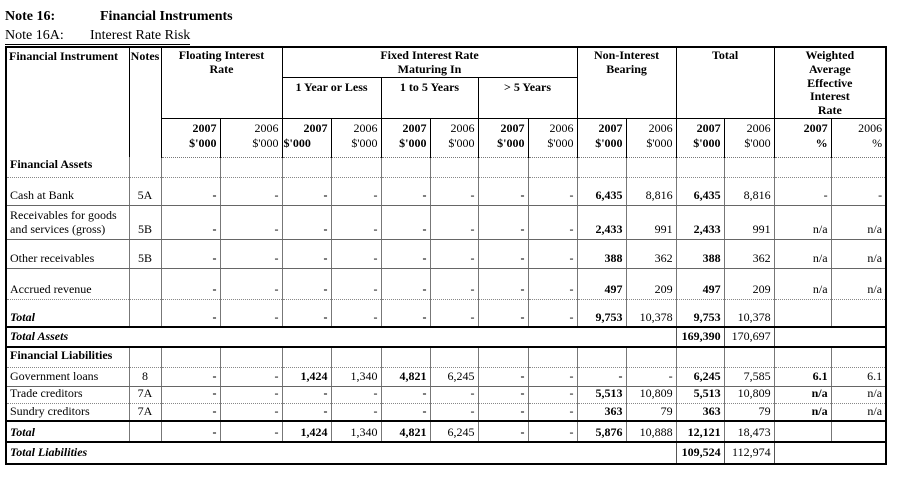 This screenshot has height=477, width=900. I want to click on table-row: Total Assets 169,390 170,697, so click(446, 338).